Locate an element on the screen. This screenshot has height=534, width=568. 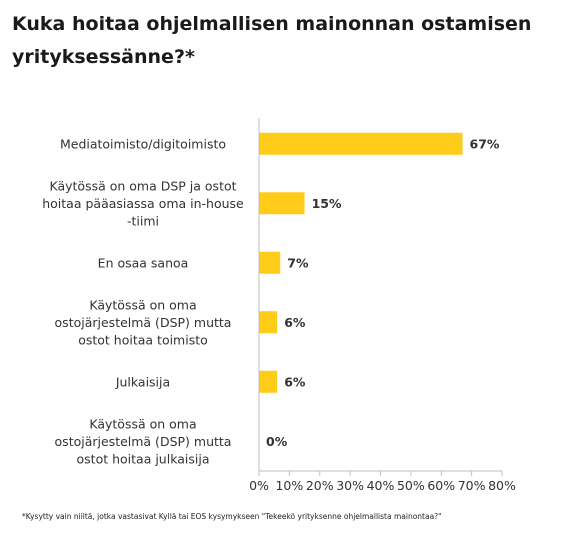
category-label-line: Julkaisija is located at coordinates (142, 381).